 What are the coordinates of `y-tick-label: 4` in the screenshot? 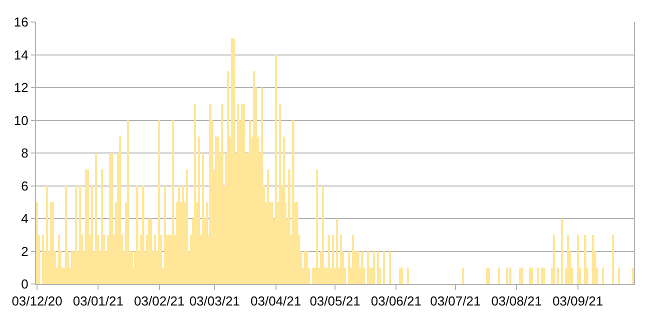 It's located at (24, 218).